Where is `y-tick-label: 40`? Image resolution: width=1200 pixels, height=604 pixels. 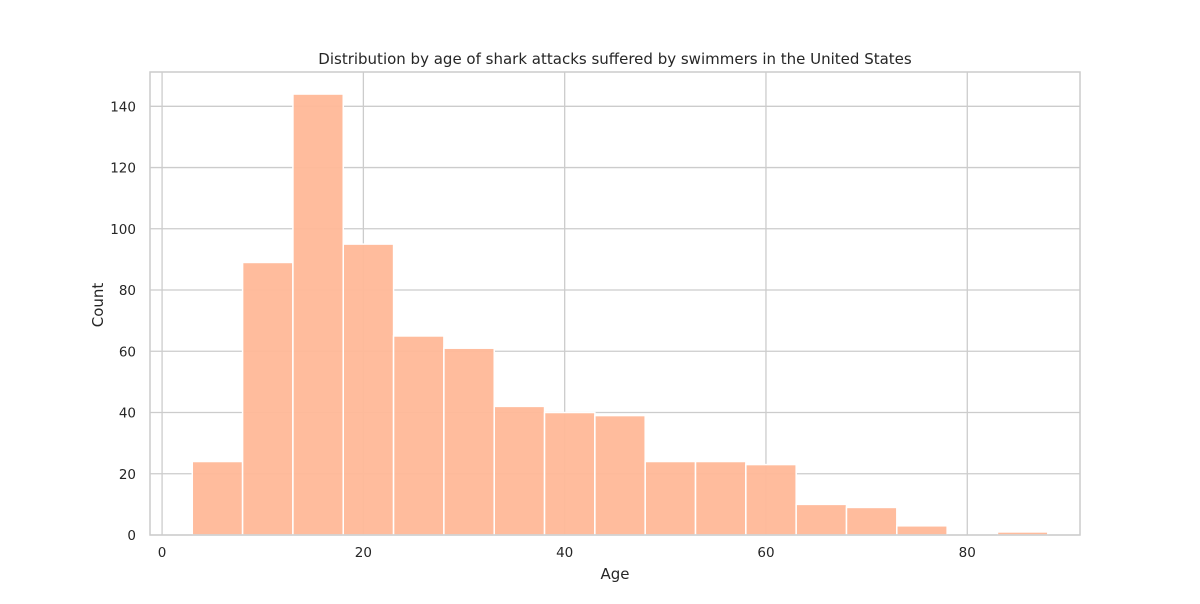
y-tick-label: 40 is located at coordinates (127, 414).